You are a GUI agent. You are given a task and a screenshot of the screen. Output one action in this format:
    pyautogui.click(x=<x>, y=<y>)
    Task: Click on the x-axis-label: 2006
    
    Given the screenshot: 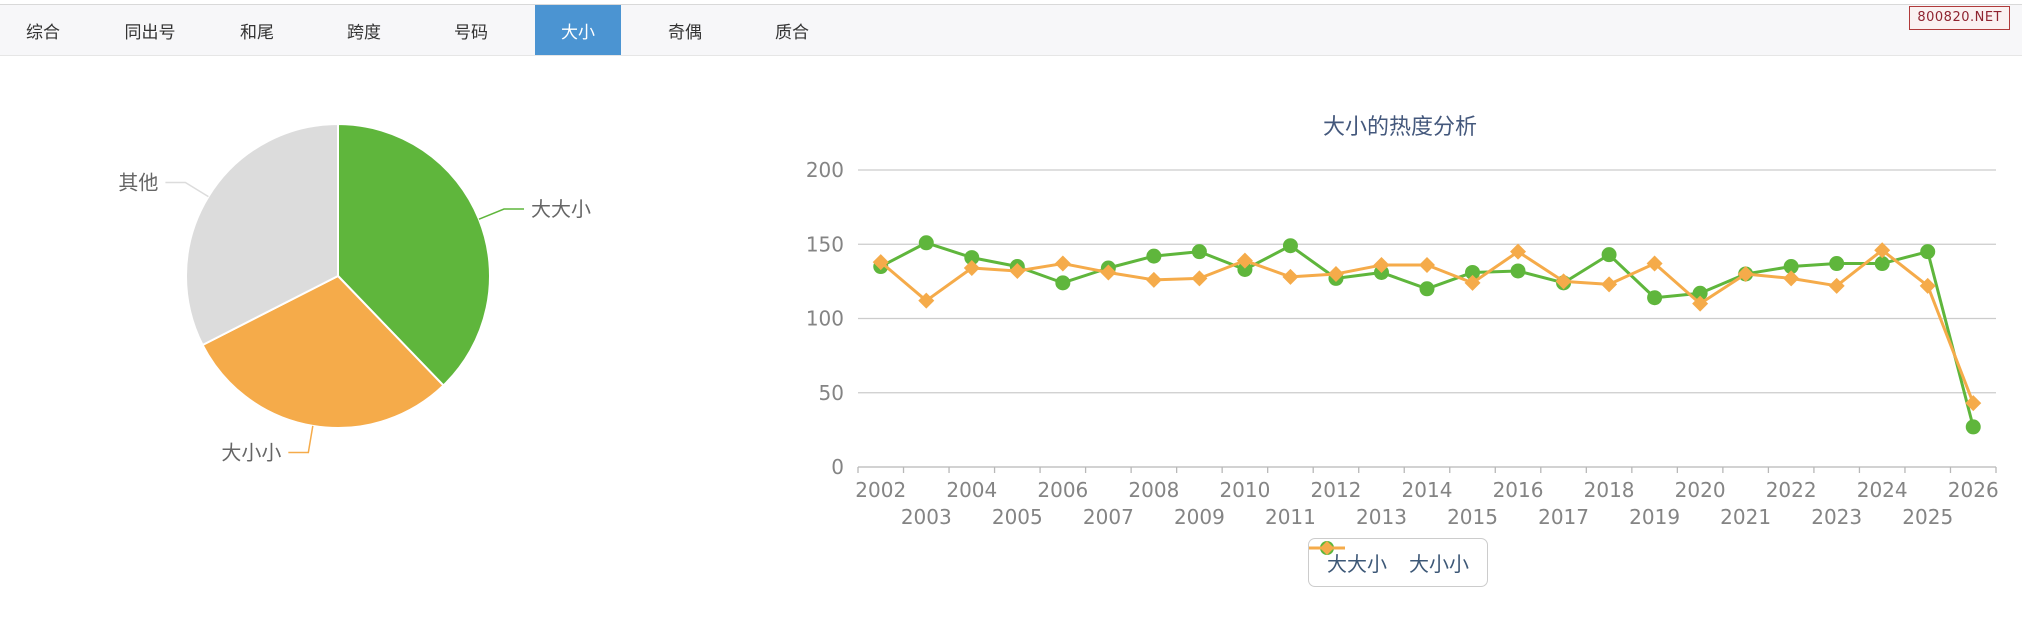 What is the action you would take?
    pyautogui.click(x=1062, y=490)
    